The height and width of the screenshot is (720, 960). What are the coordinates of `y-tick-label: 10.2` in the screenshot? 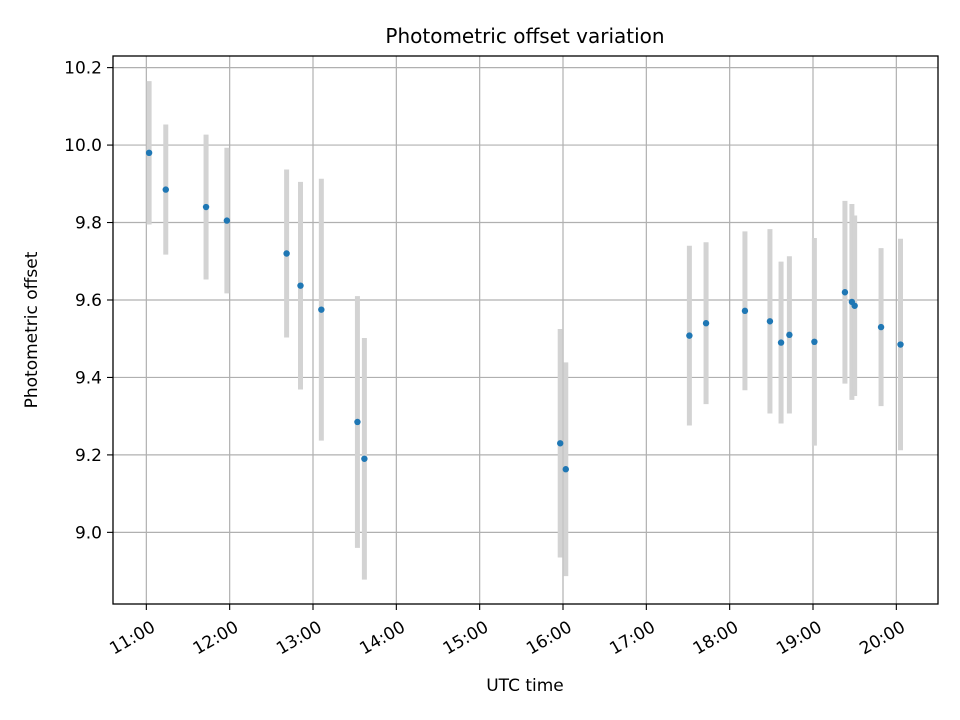 It's located at (83, 69).